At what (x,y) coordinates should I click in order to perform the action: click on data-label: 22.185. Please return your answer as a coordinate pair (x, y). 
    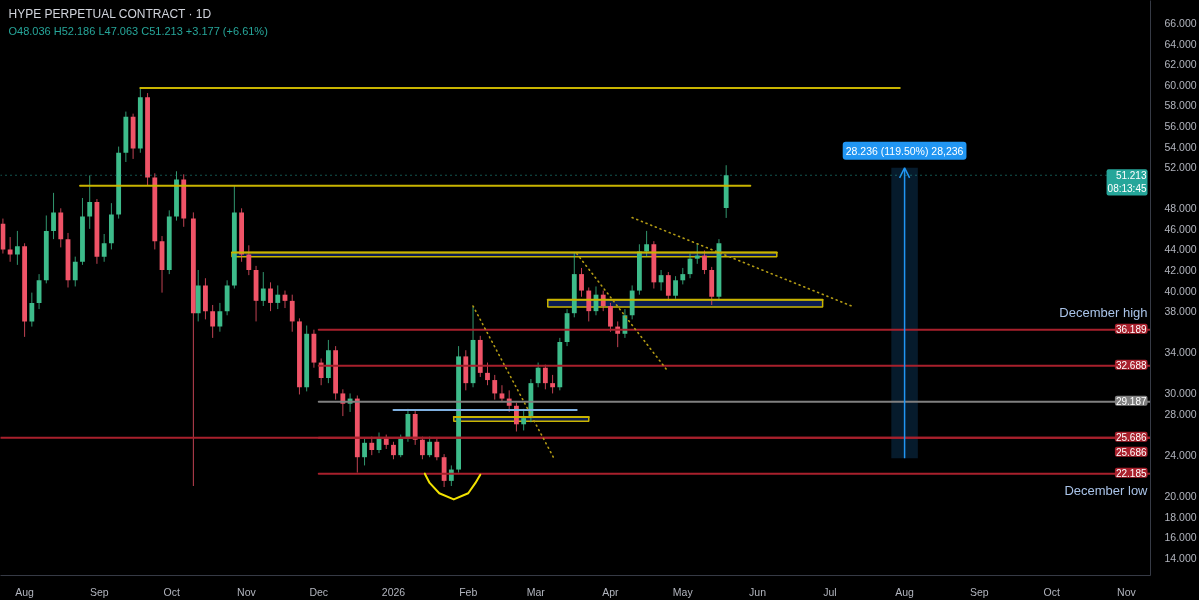
    Looking at the image, I should click on (1131, 473).